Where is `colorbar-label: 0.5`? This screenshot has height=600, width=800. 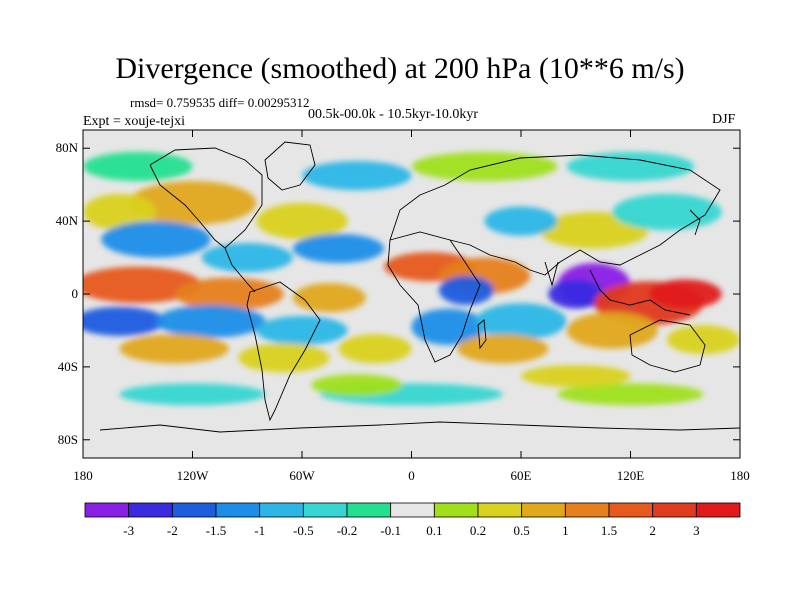
colorbar-label: 0.5 is located at coordinates (522, 530).